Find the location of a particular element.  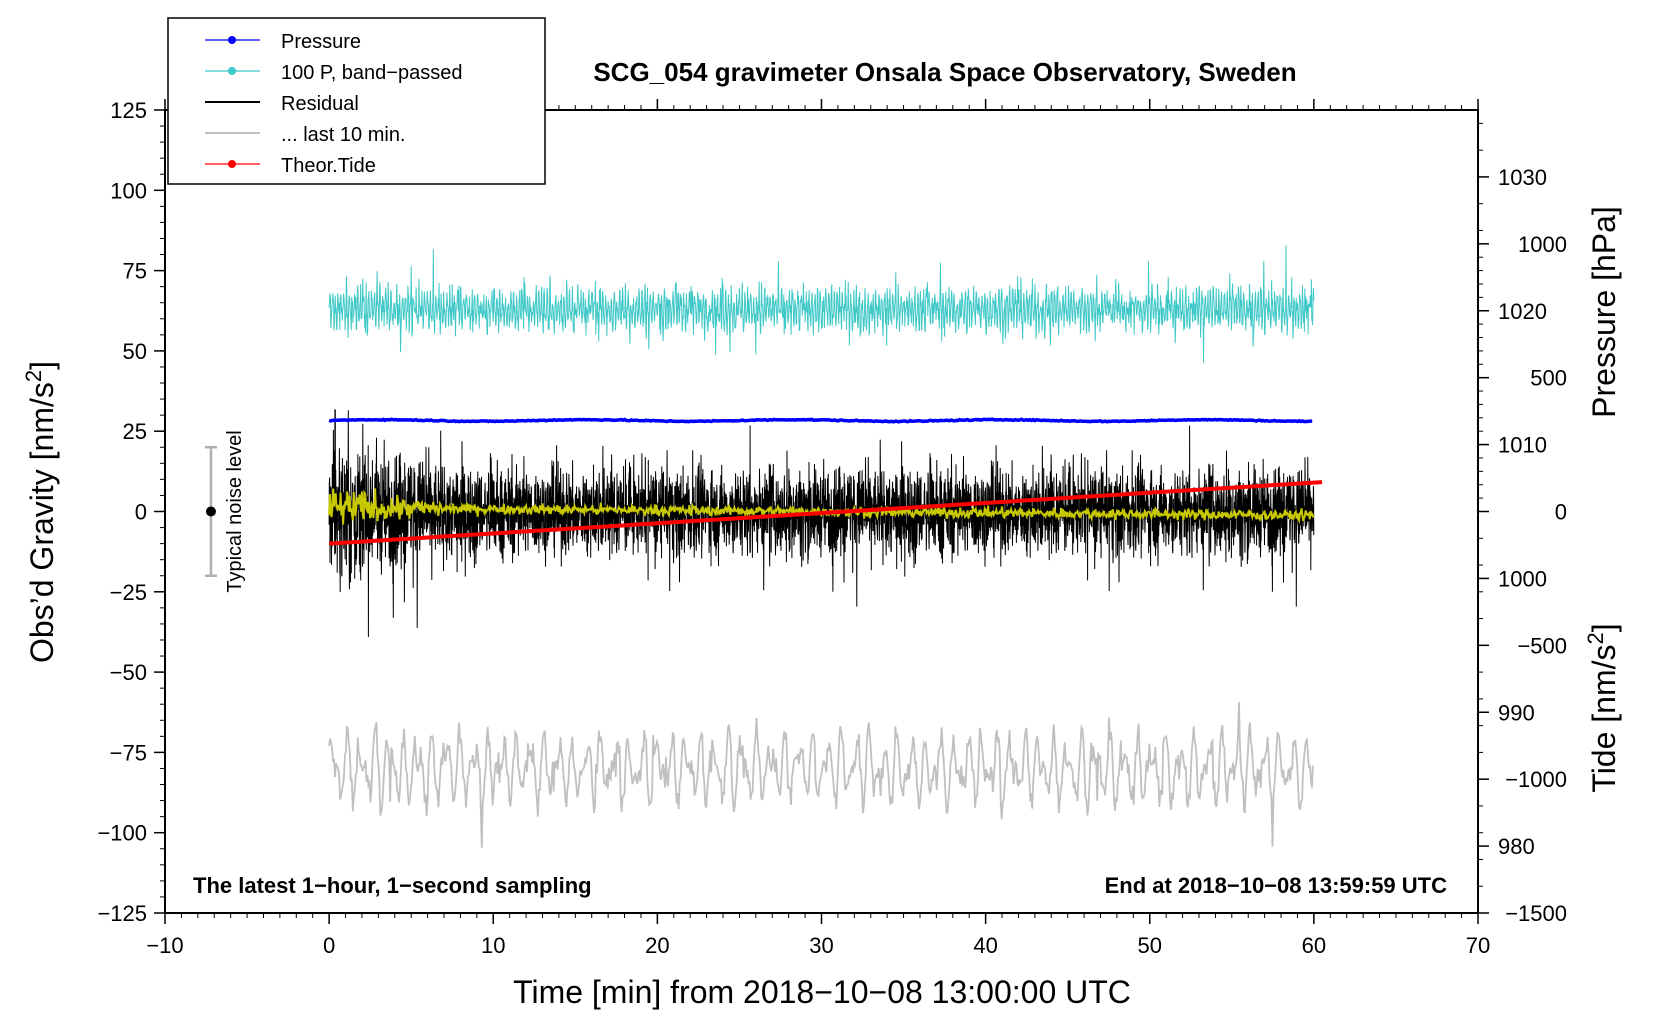

legend-label-band-passed: 100 P, band−passed is located at coordinates (371, 73).